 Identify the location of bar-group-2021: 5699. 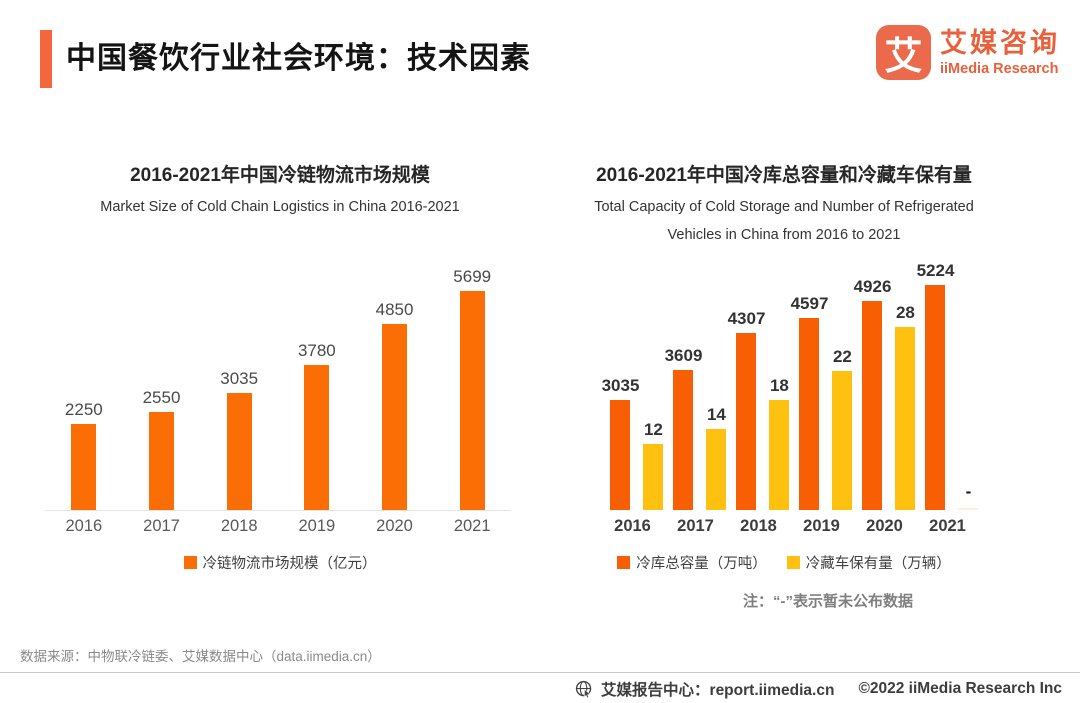
(472, 388).